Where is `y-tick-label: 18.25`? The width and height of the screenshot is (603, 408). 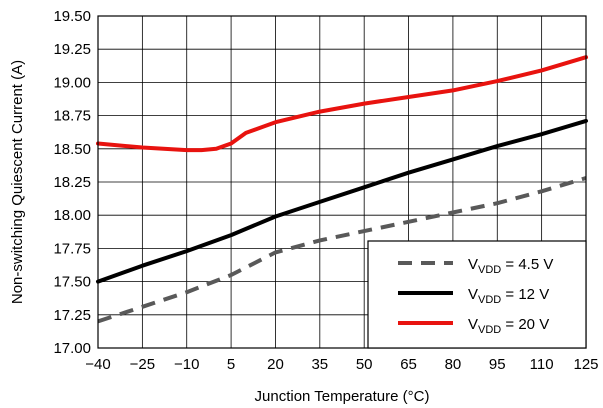
y-tick-label: 18.25 is located at coordinates (72, 182).